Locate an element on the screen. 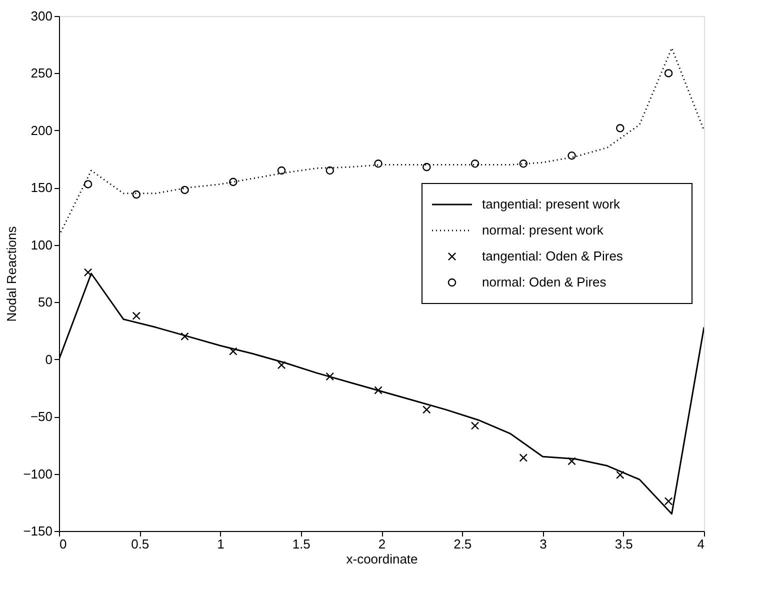 The image size is (768, 607). y-tick-label: 100 is located at coordinates (41, 244).